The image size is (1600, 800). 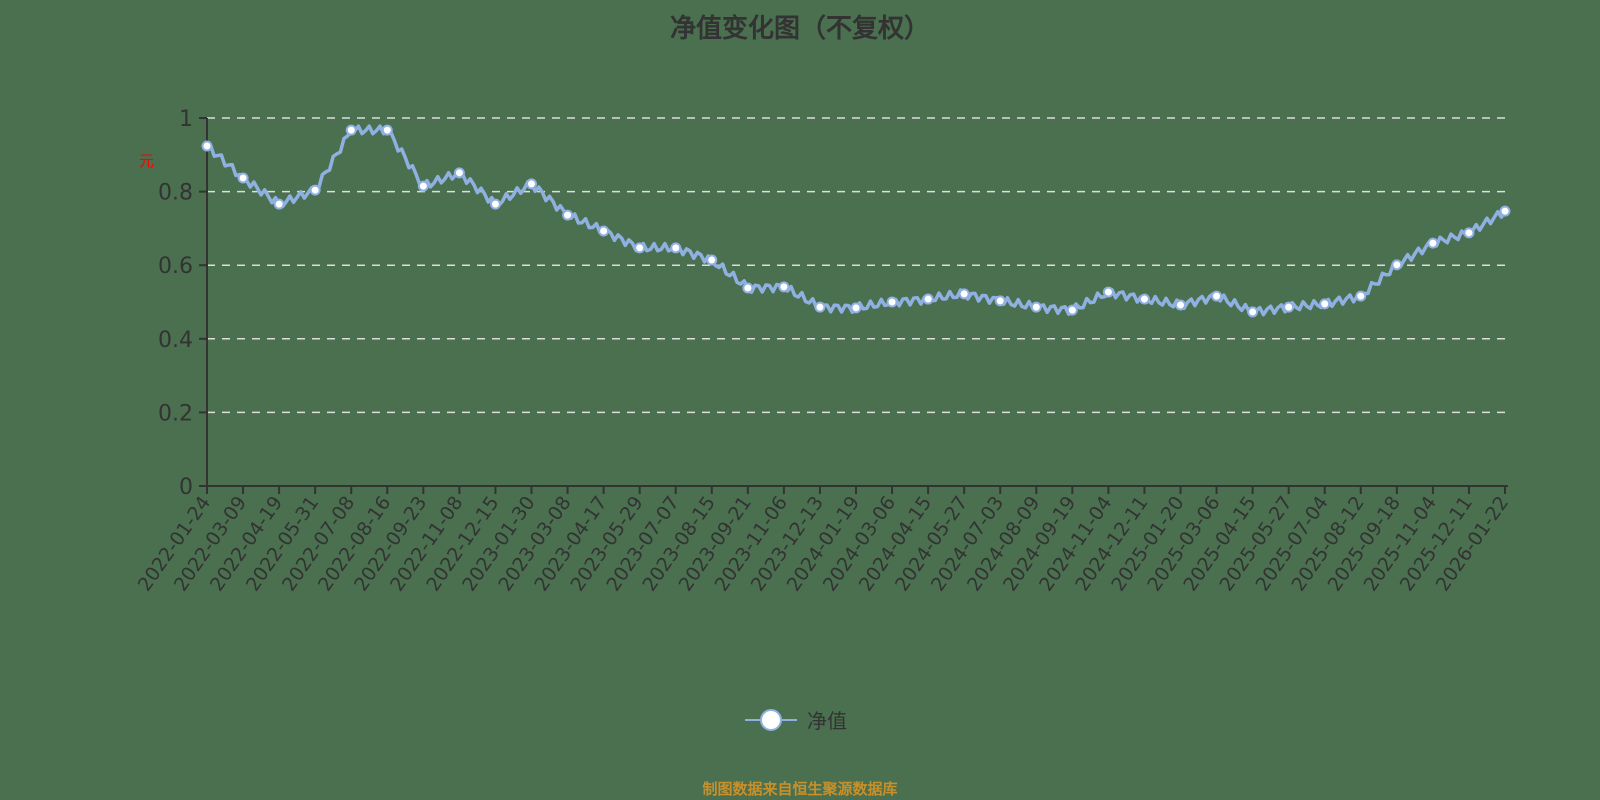 I want to click on legend-line-marker-icon, so click(x=771, y=719).